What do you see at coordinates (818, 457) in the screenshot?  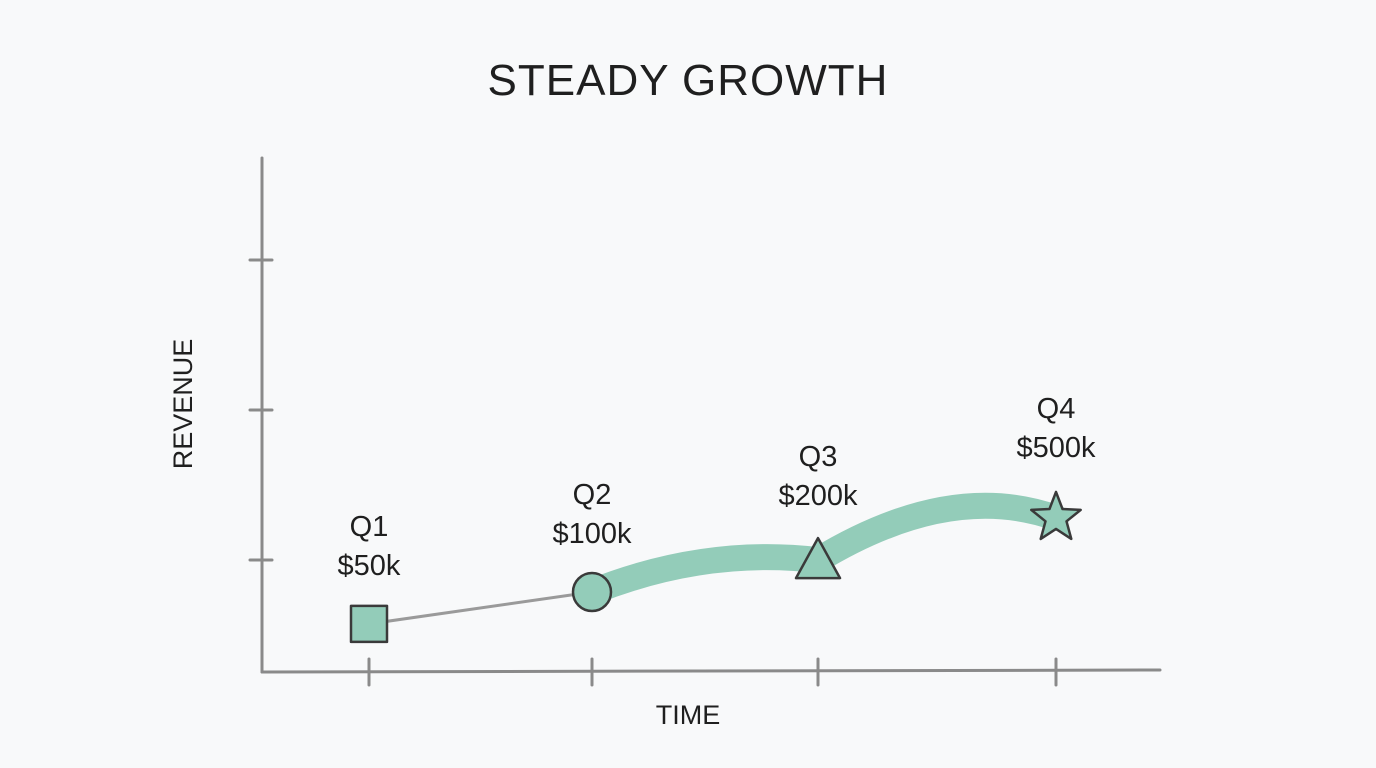 I see `point-label-q3-category: Q3` at bounding box center [818, 457].